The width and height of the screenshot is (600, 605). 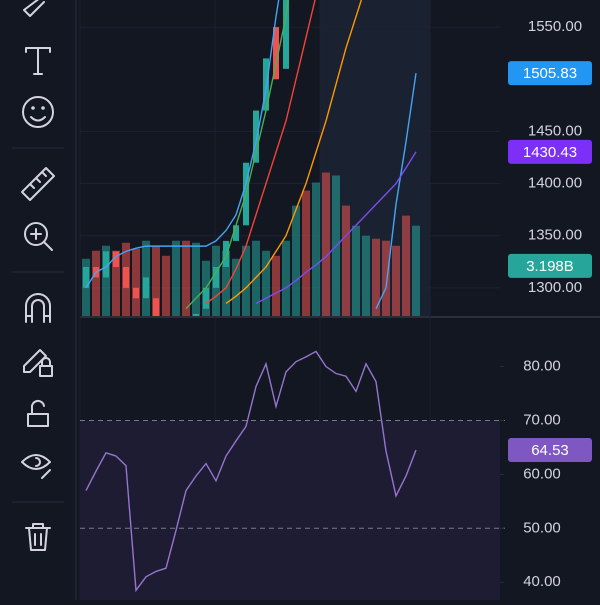 I want to click on rsi-badge-label: 64.53, so click(x=550, y=450).